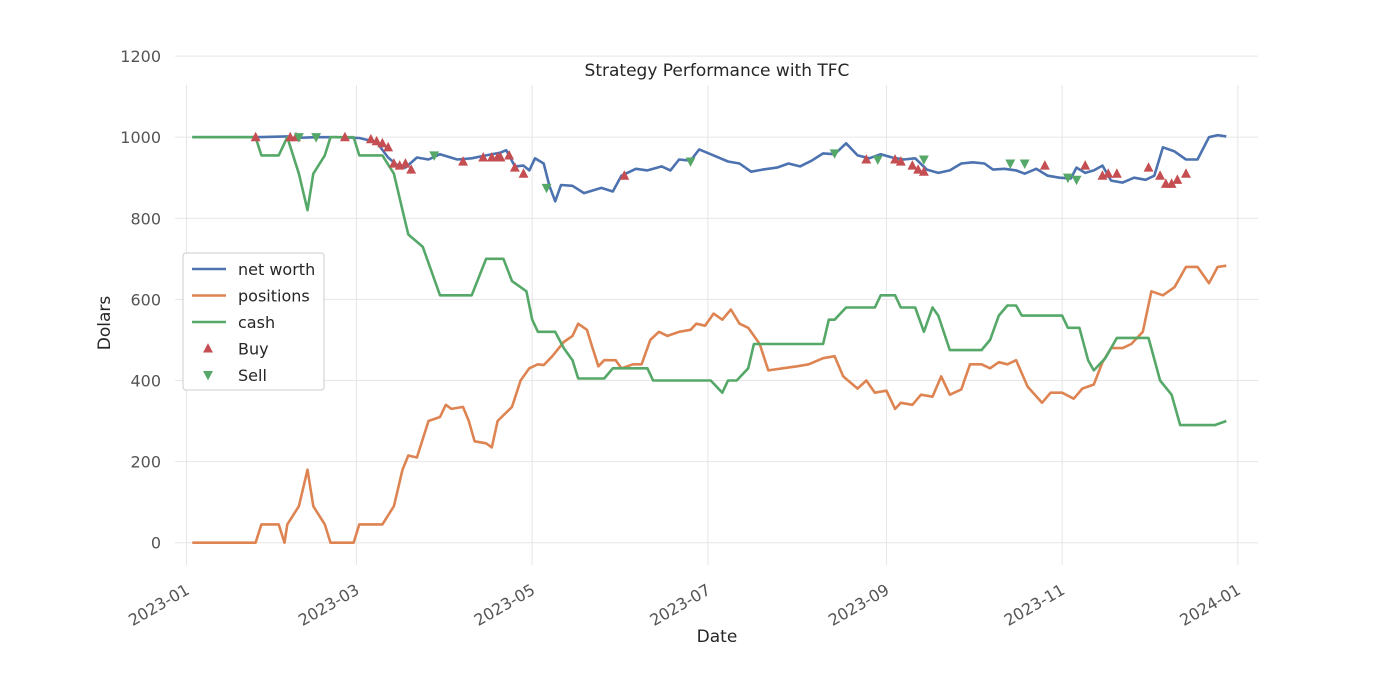 The width and height of the screenshot is (1400, 700). Describe the element at coordinates (717, 637) in the screenshot. I see `x-axis-title: Date` at that location.